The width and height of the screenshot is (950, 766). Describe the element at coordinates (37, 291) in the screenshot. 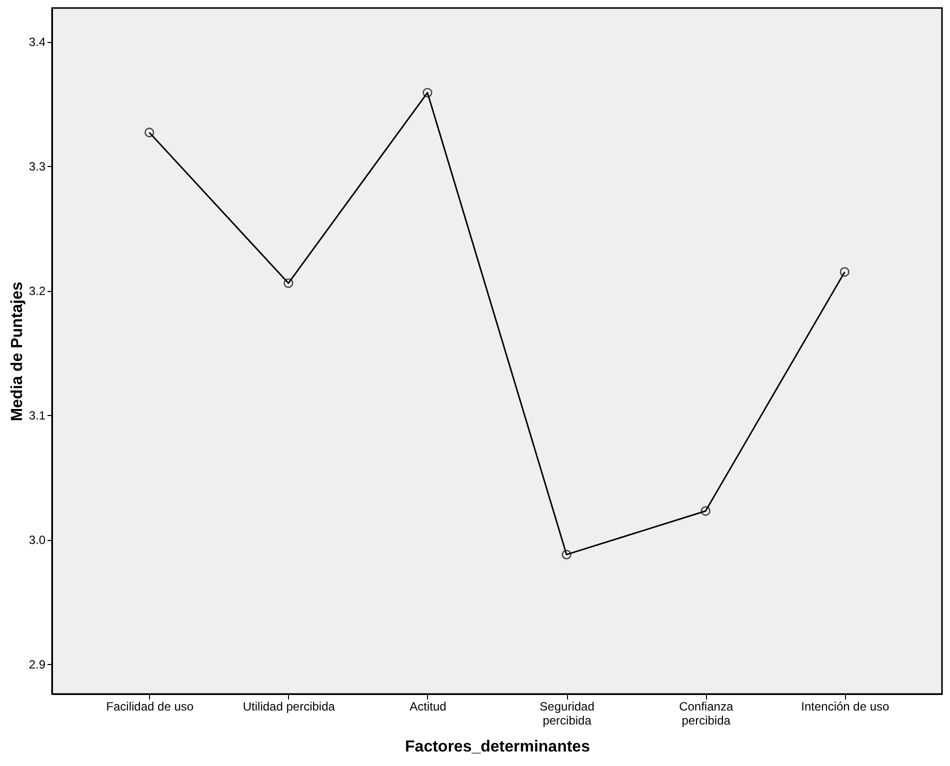

I see `y-tick-label: 3.2` at that location.